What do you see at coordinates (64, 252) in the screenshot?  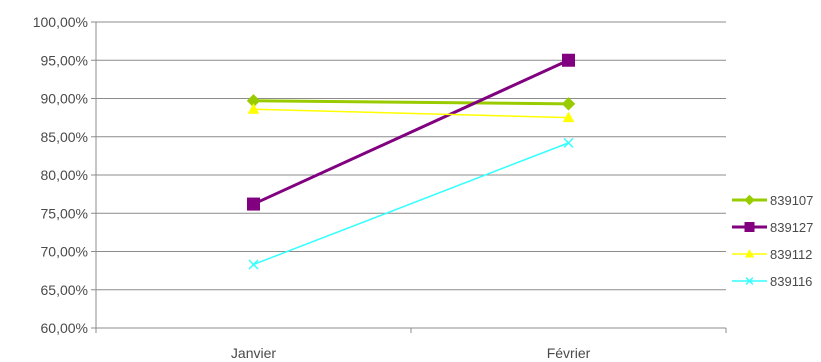 I see `y-tick-label: 70,00%` at bounding box center [64, 252].